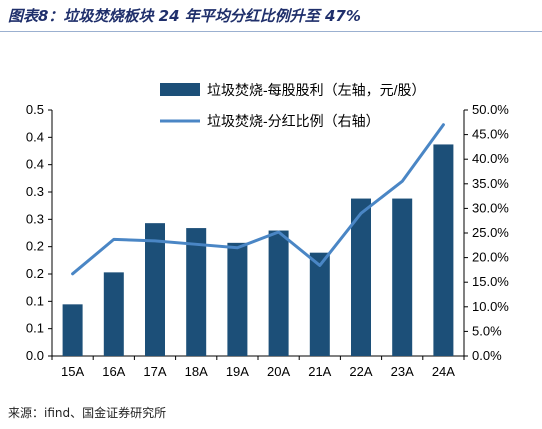 Image resolution: width=542 pixels, height=429 pixels. I want to click on right-tick-label: 35.0%, so click(490, 183).